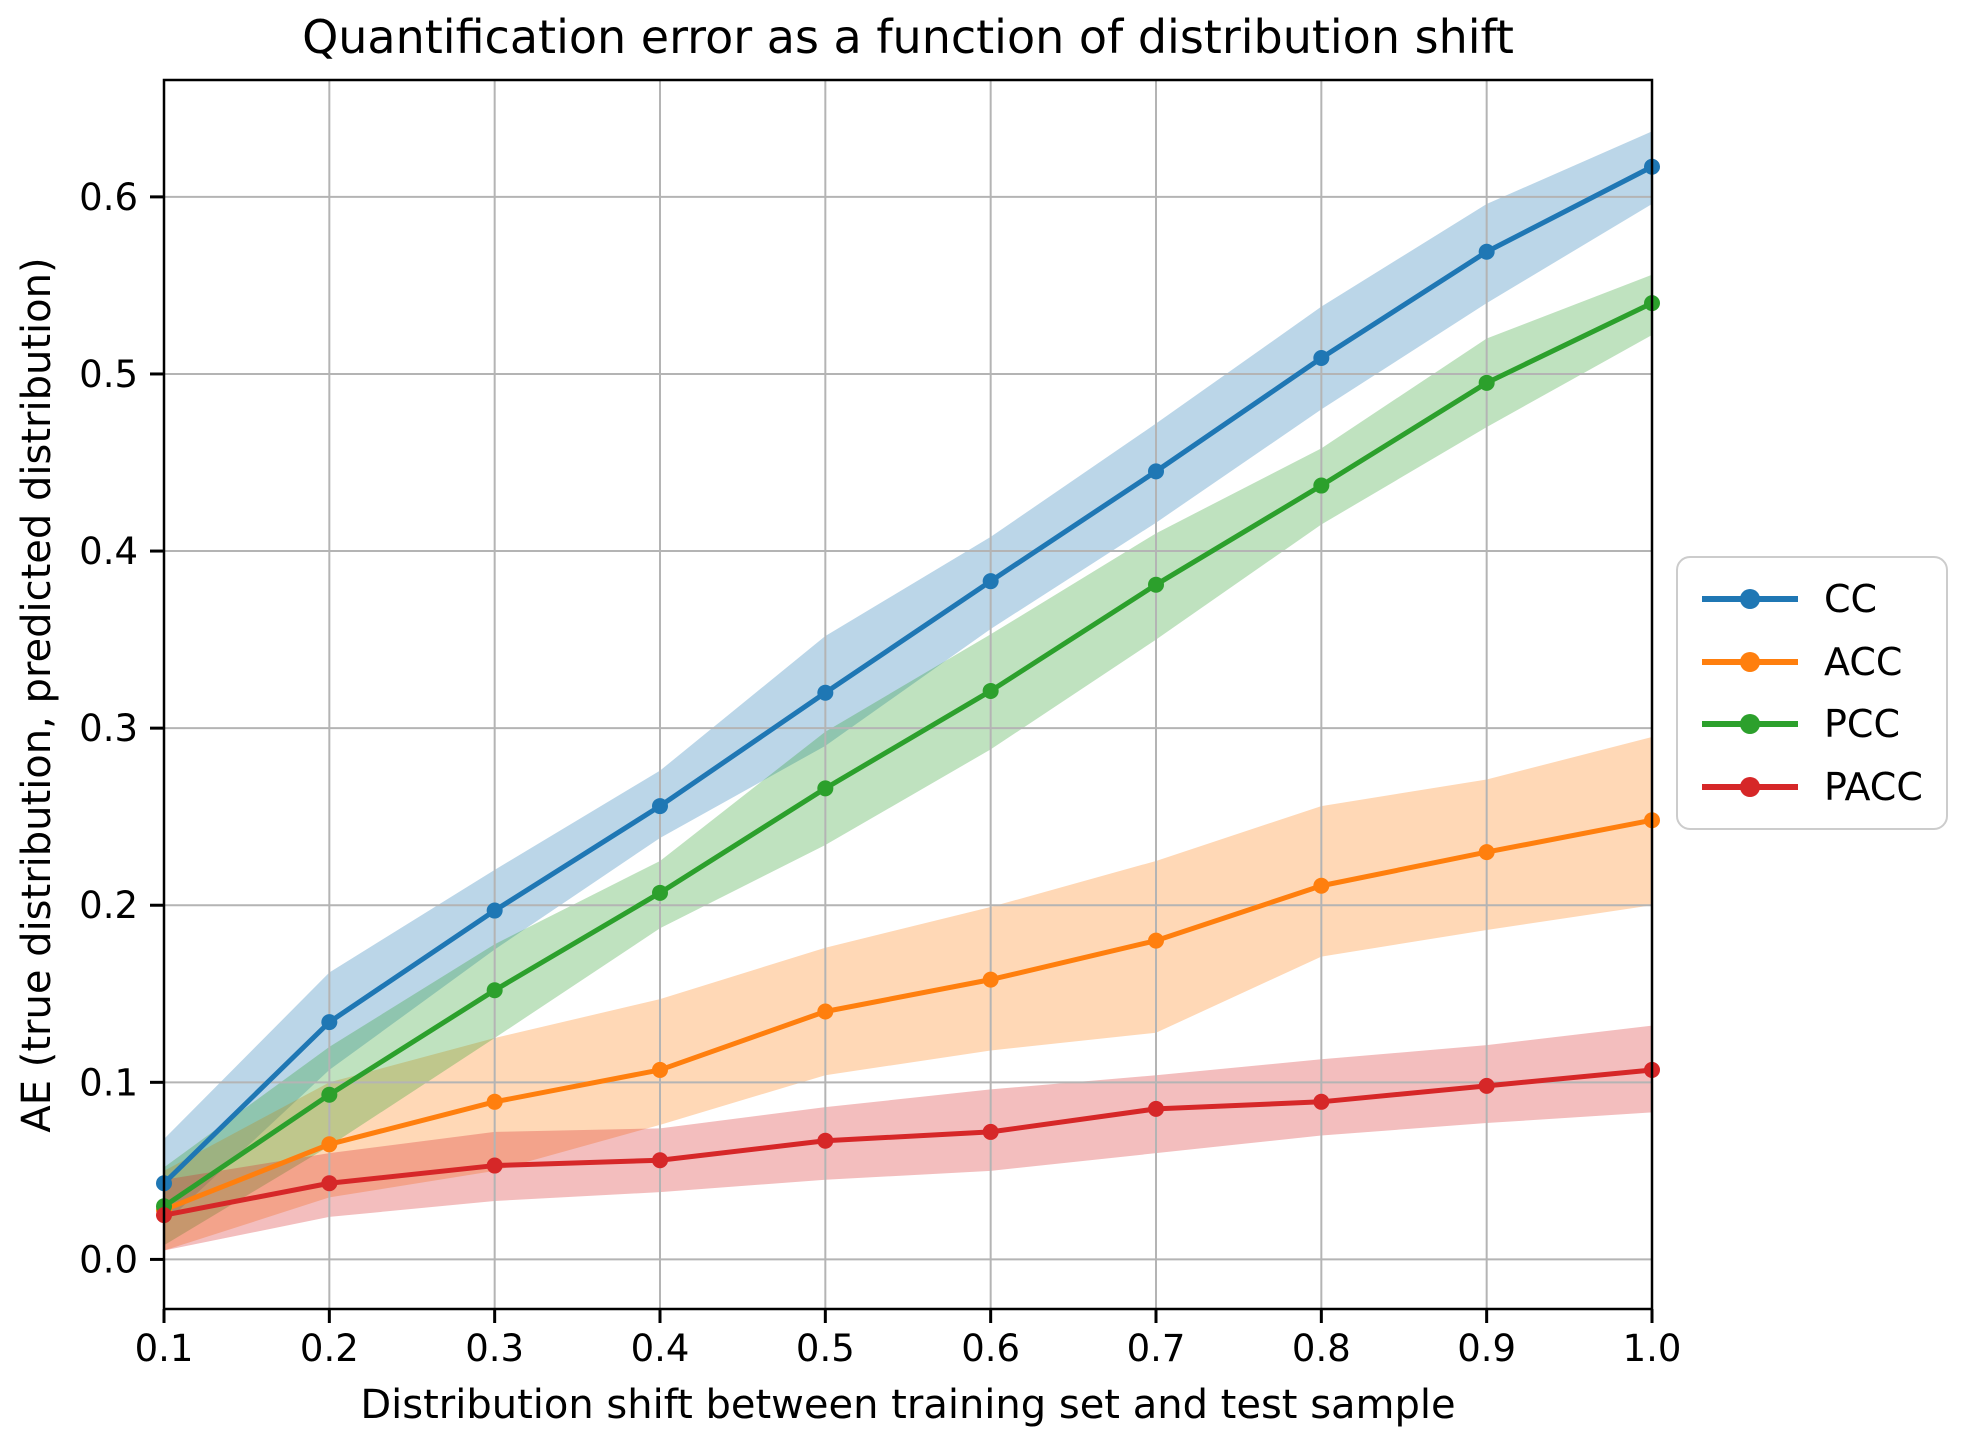  I want to click on legend-item-pcc: PCC, so click(1812, 724).